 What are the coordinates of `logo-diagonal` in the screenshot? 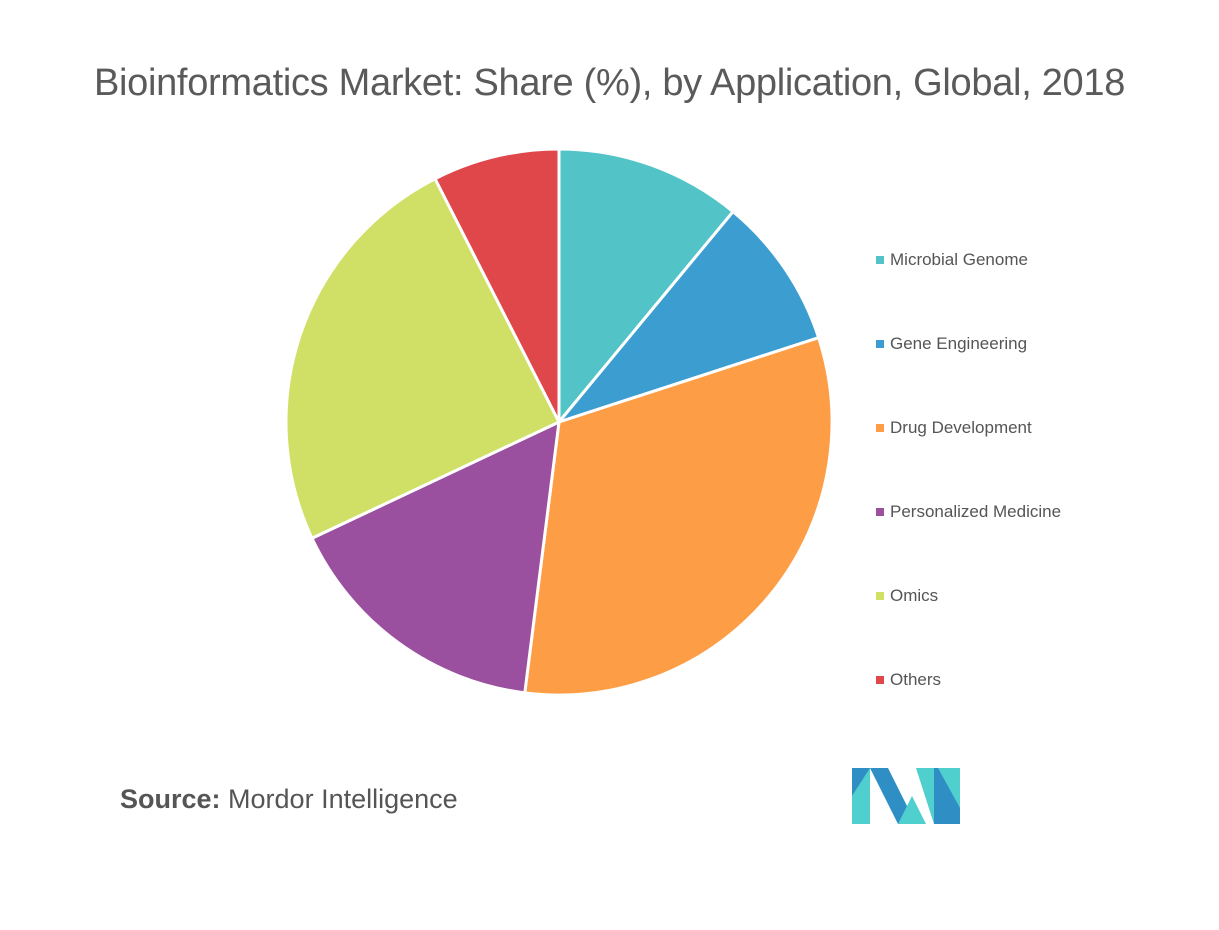 It's located at (893, 796).